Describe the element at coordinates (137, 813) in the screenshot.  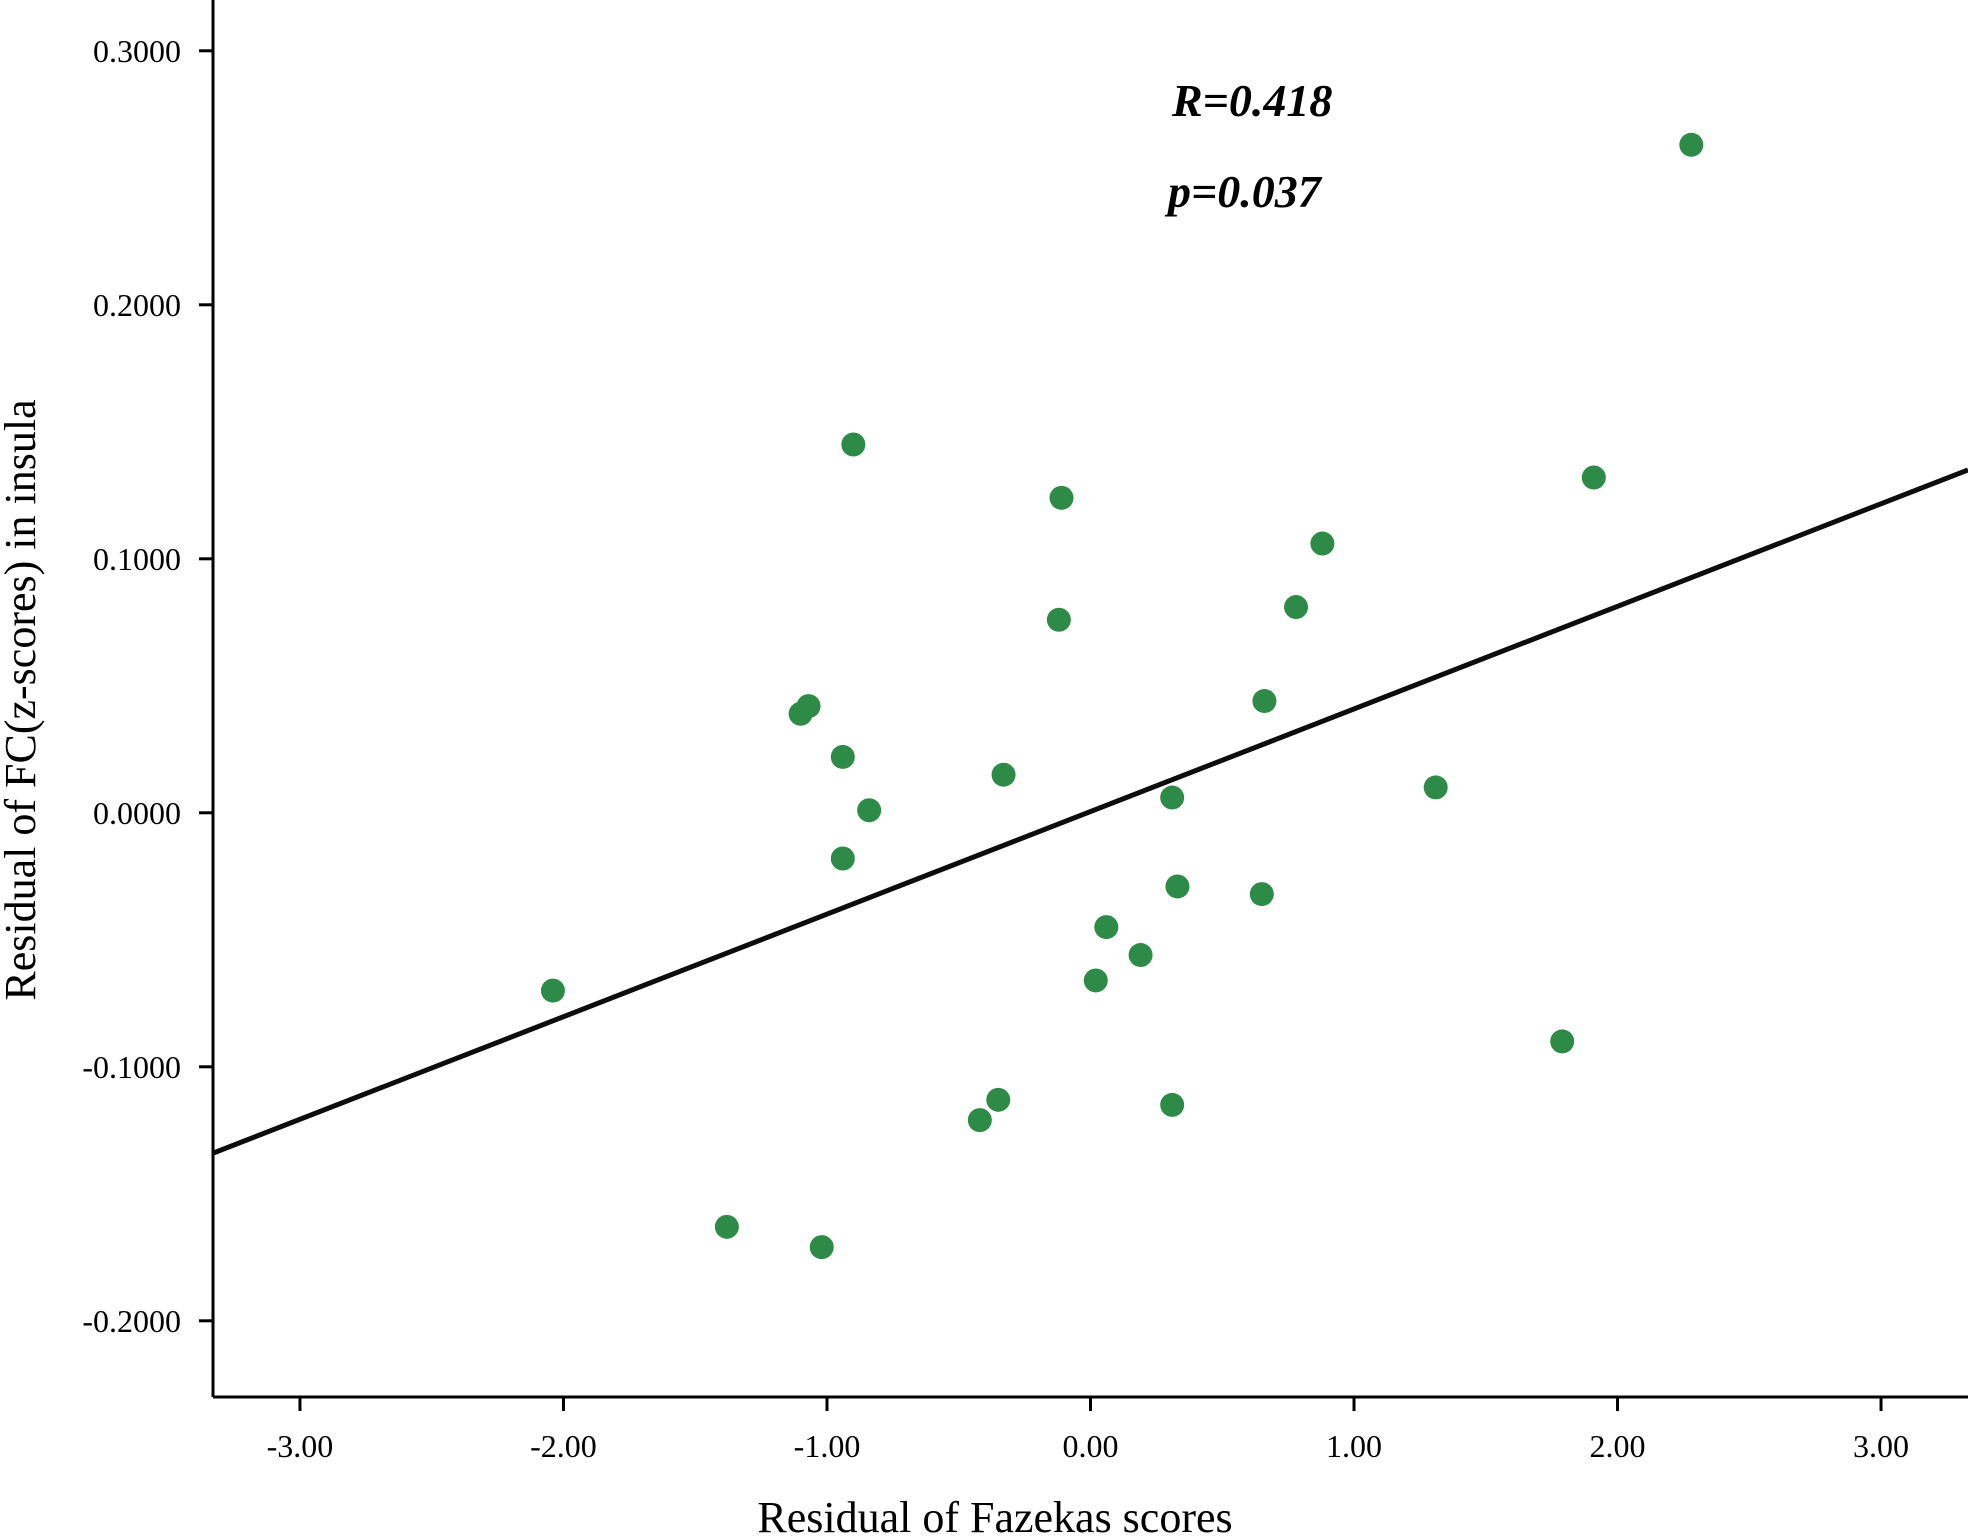
I see `y-tick-label: 0.0000` at that location.